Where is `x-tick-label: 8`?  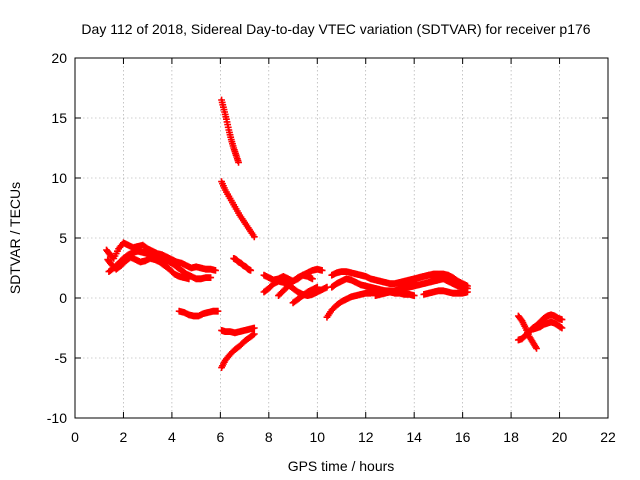
x-tick-label: 8 is located at coordinates (269, 437).